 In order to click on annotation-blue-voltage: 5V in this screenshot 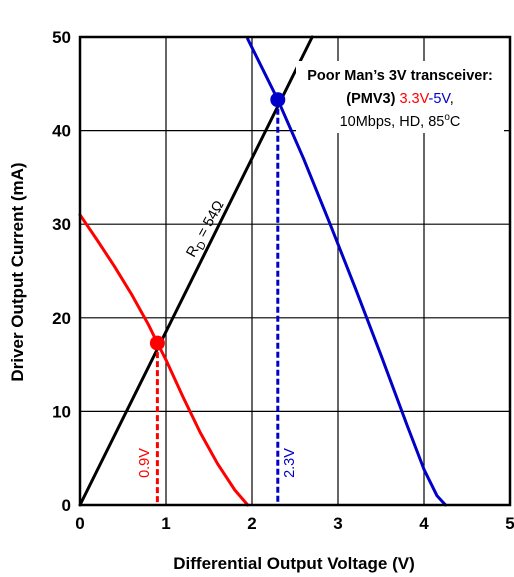, I will do `click(442, 99)`.